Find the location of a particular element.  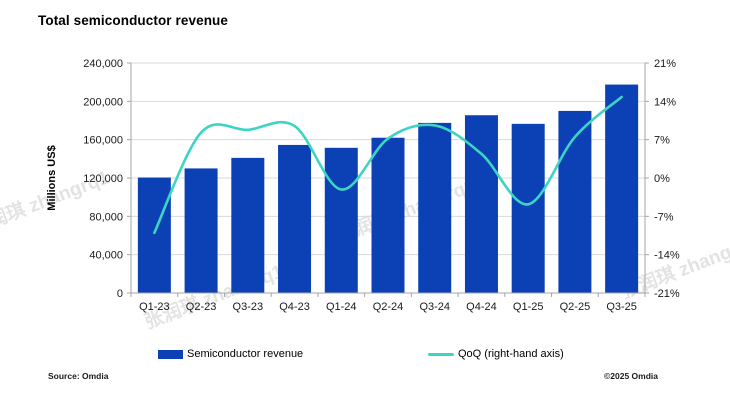

legend-item-revenue: Semiconductor revenue is located at coordinates (230, 354).